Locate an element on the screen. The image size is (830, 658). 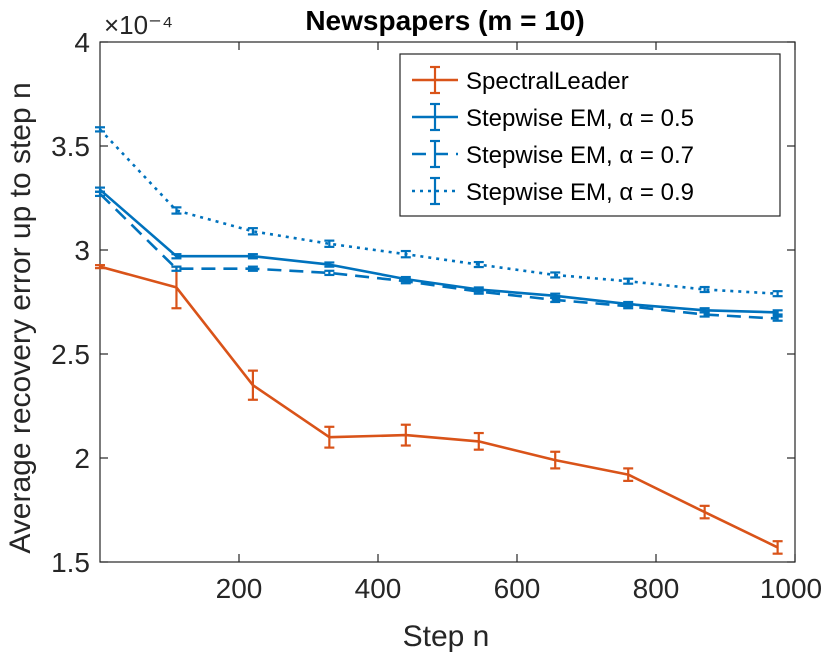
x-tick-label: 400 is located at coordinates (378, 588).